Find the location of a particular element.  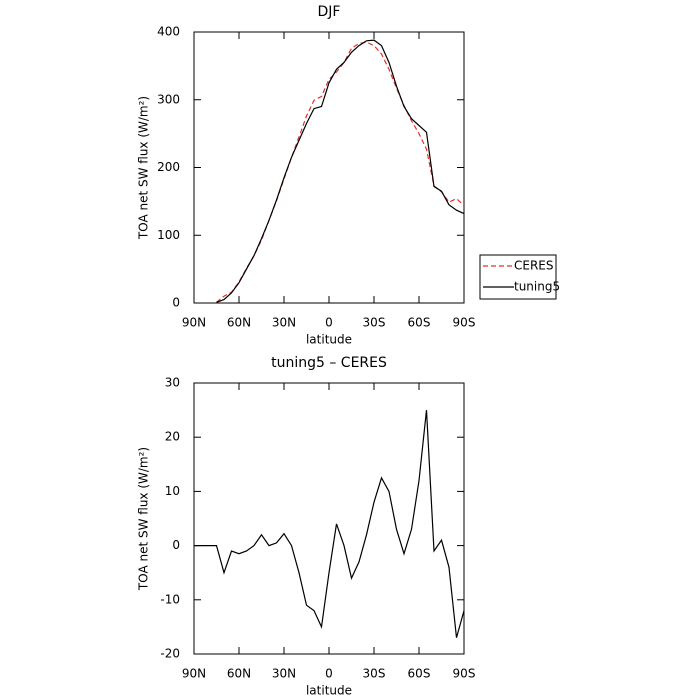

y-tick-label: 20 is located at coordinates (172, 437).